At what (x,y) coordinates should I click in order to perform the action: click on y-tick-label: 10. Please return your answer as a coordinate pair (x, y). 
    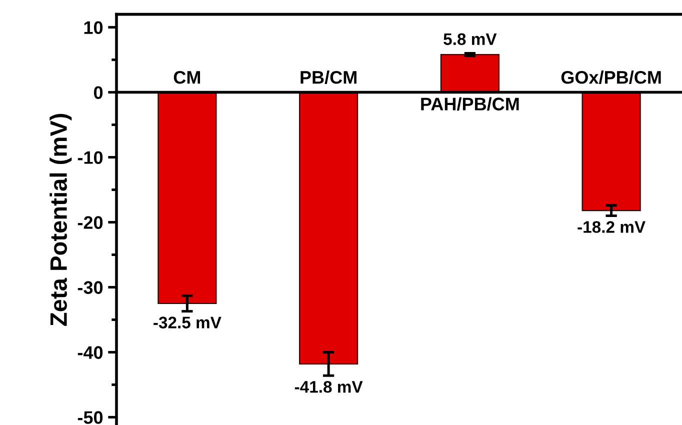
    Looking at the image, I should click on (93, 27).